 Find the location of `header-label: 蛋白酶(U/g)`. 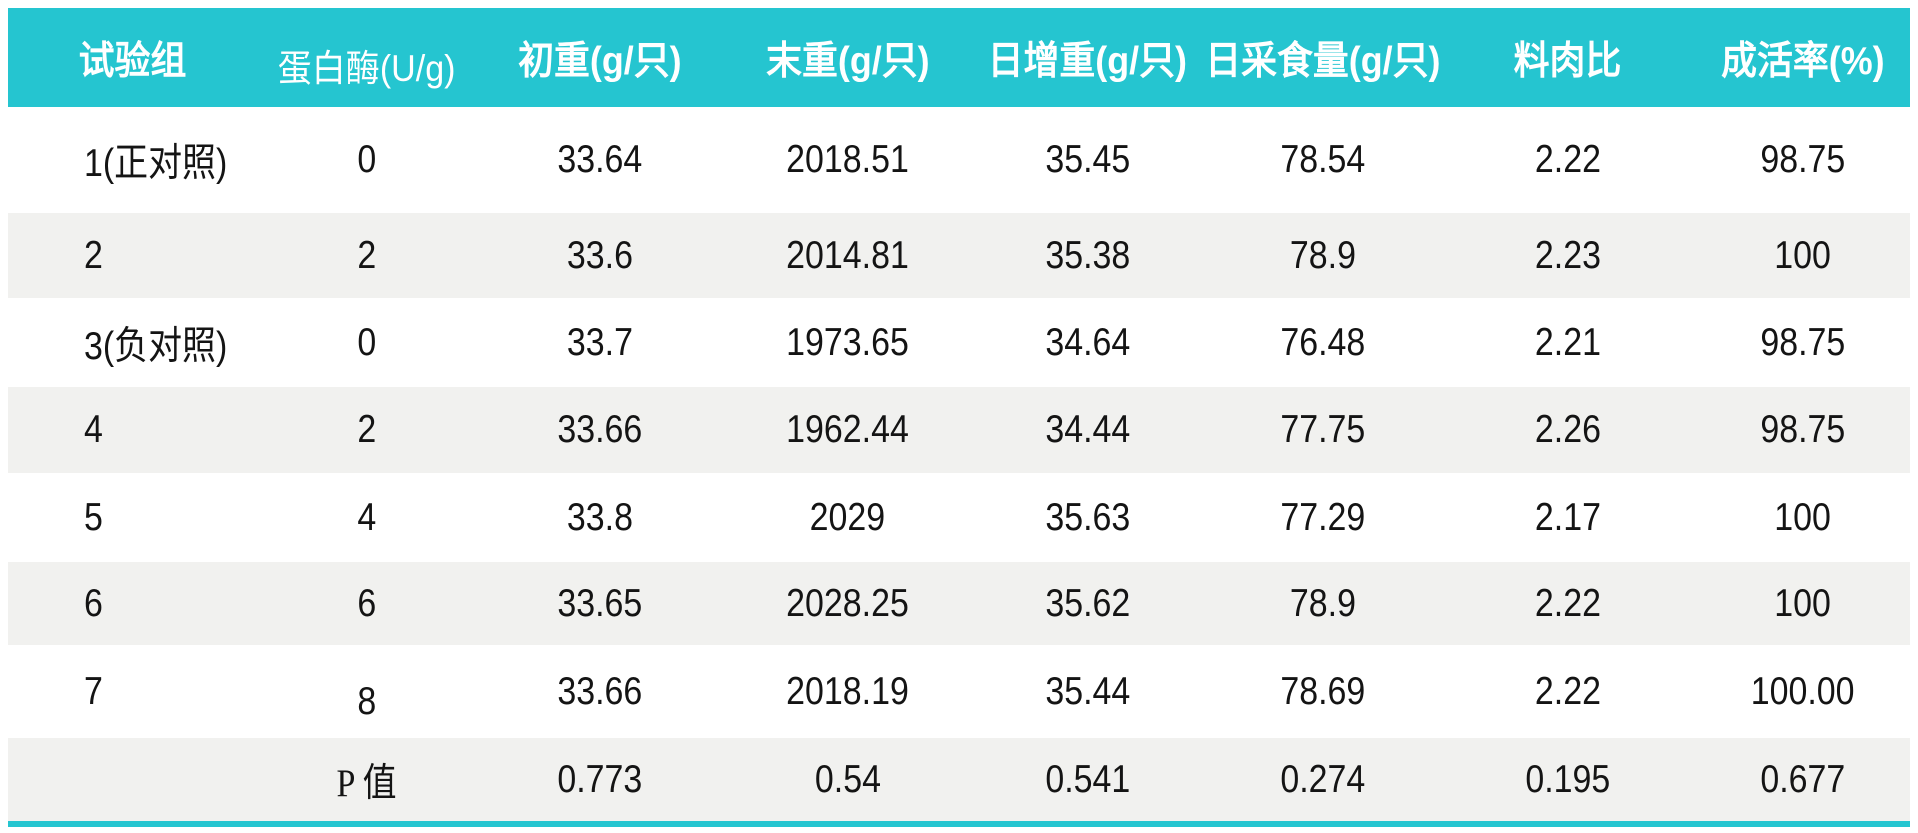

header-label: 蛋白酶(U/g) is located at coordinates (366, 68).